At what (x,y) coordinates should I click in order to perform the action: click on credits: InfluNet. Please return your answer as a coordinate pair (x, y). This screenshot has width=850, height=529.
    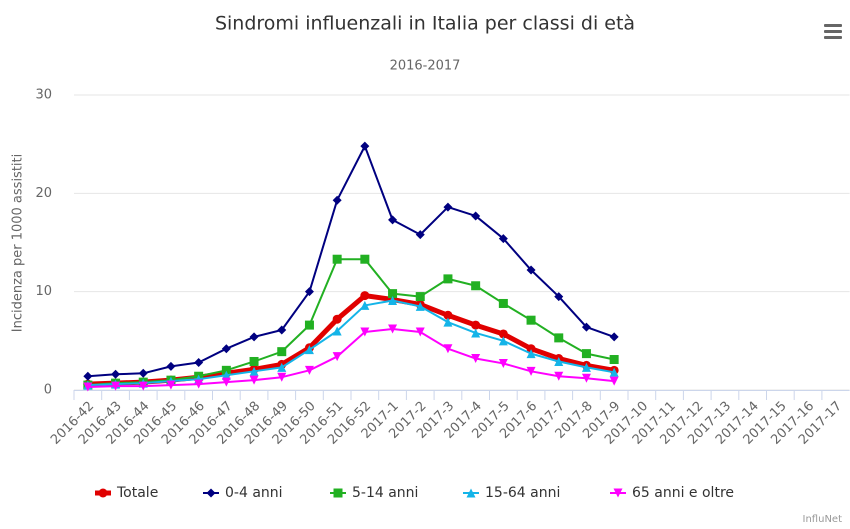
    Looking at the image, I should click on (823, 519).